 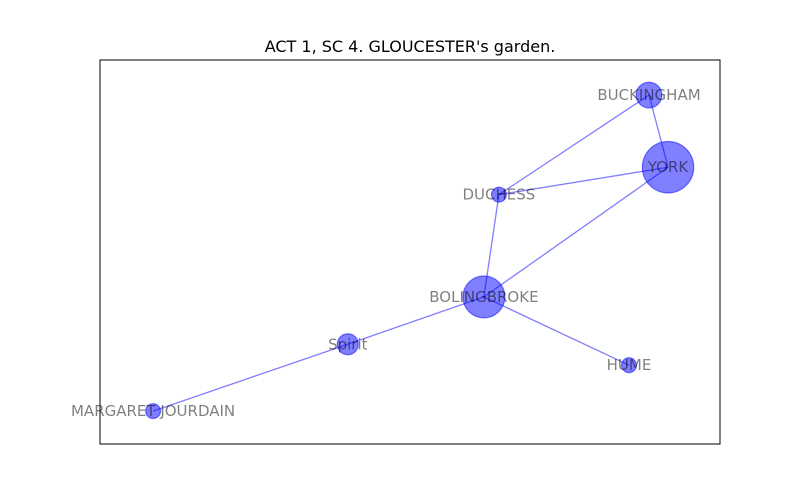 I want to click on edge-york-bolingbroke, so click(x=576, y=232).